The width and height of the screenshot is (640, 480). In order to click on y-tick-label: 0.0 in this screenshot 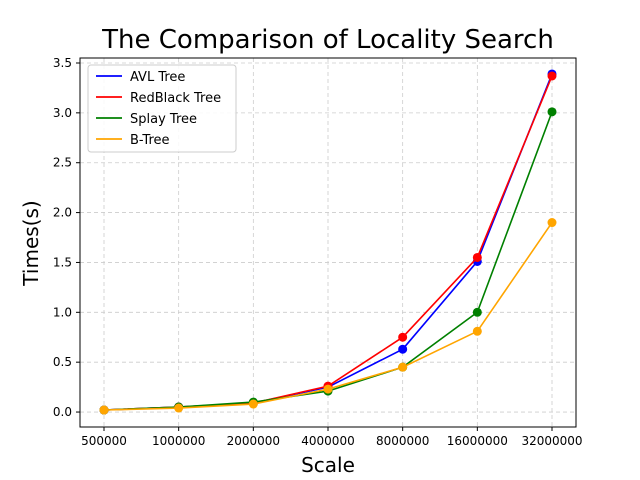, I will do `click(62, 412)`.